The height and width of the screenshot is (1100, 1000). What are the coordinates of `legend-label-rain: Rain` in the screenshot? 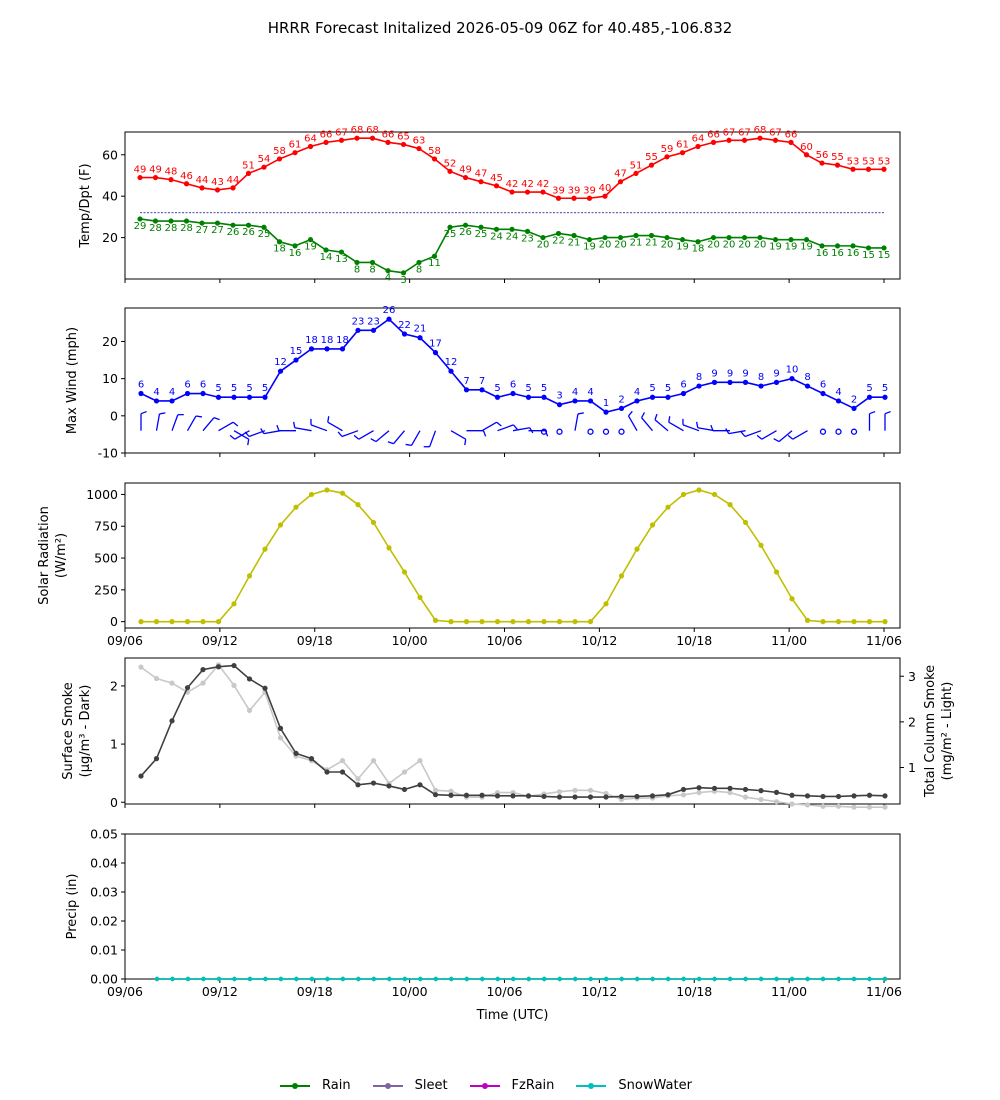 It's located at (336, 1085).